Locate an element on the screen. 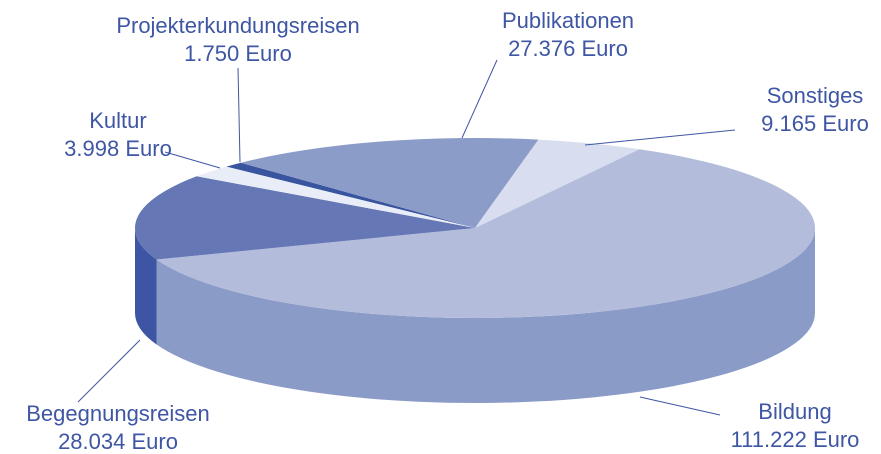  value-label: 3.998 Euro is located at coordinates (118, 148).